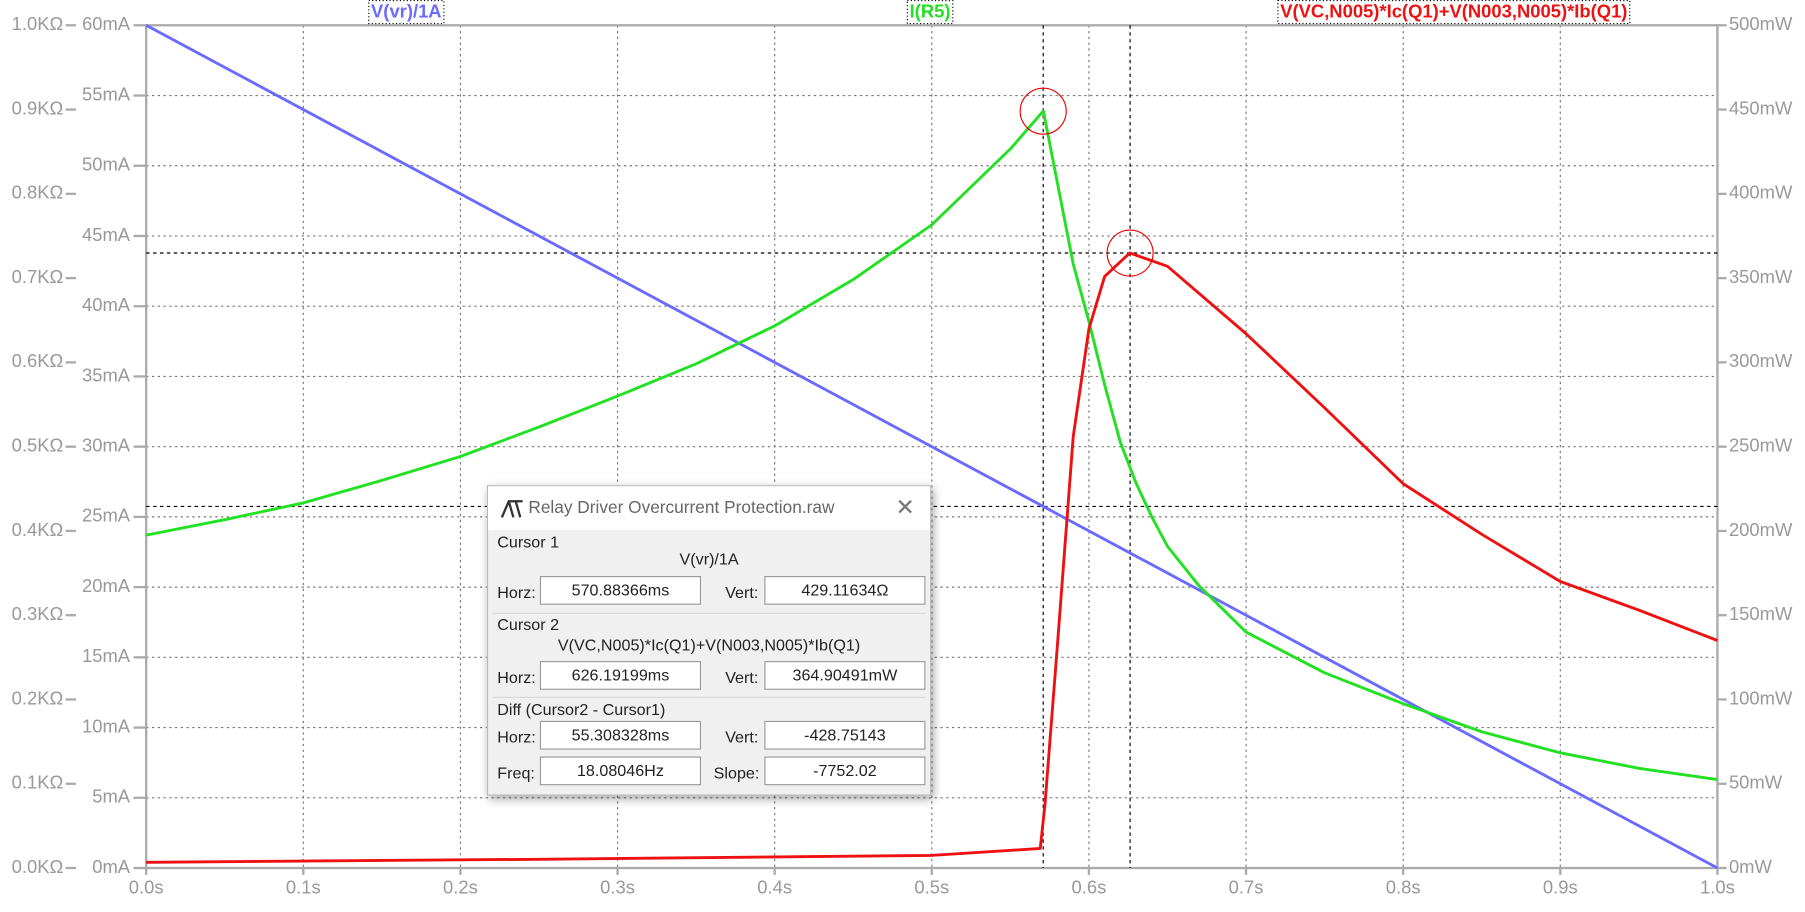  I want to click on field-value: 429.11634Ω, so click(845, 590).